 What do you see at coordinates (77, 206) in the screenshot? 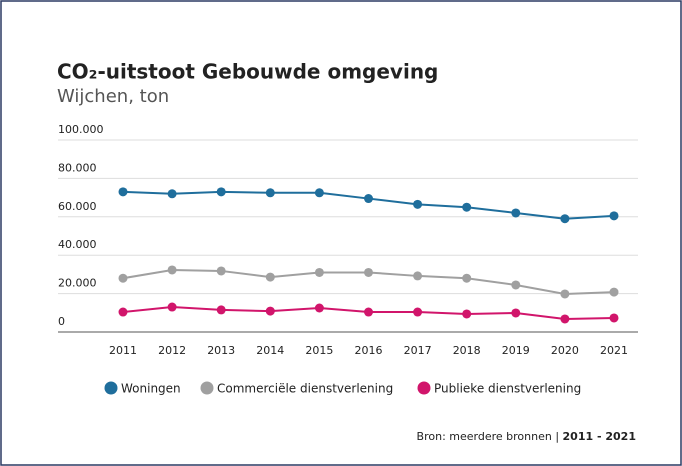
I see `y-tick-label: 60.000` at bounding box center [77, 206].